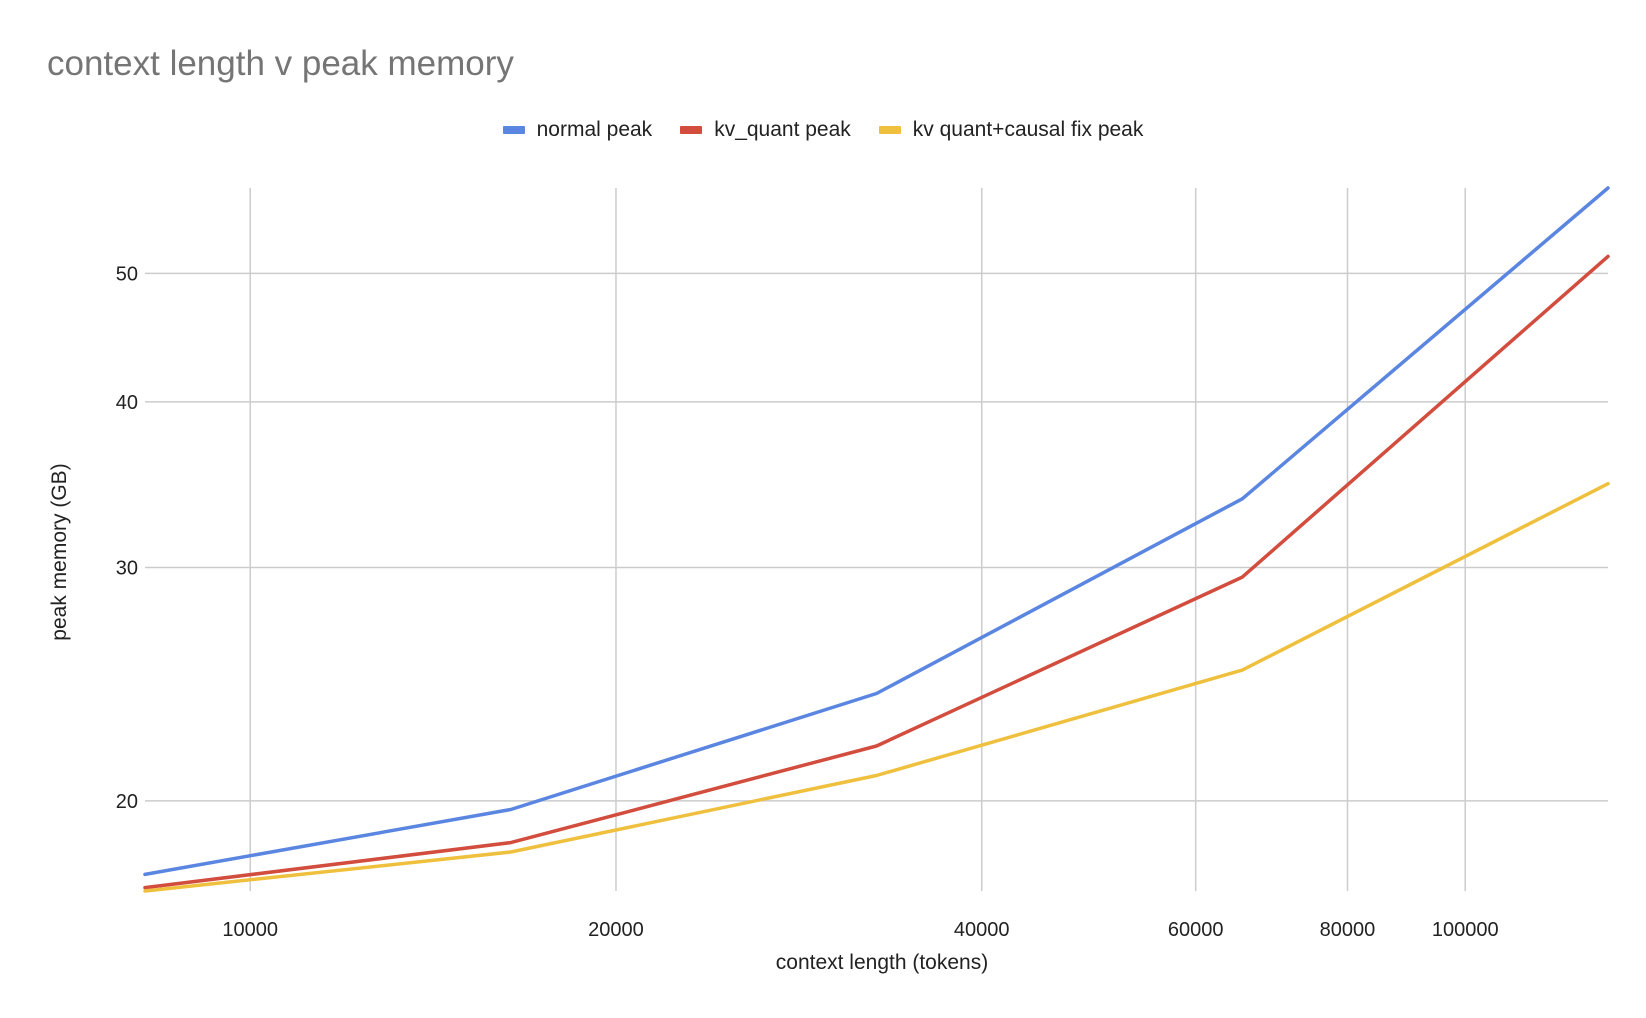 The image size is (1646, 1018). Describe the element at coordinates (1196, 930) in the screenshot. I see `x-tick-60000: 60000` at that location.